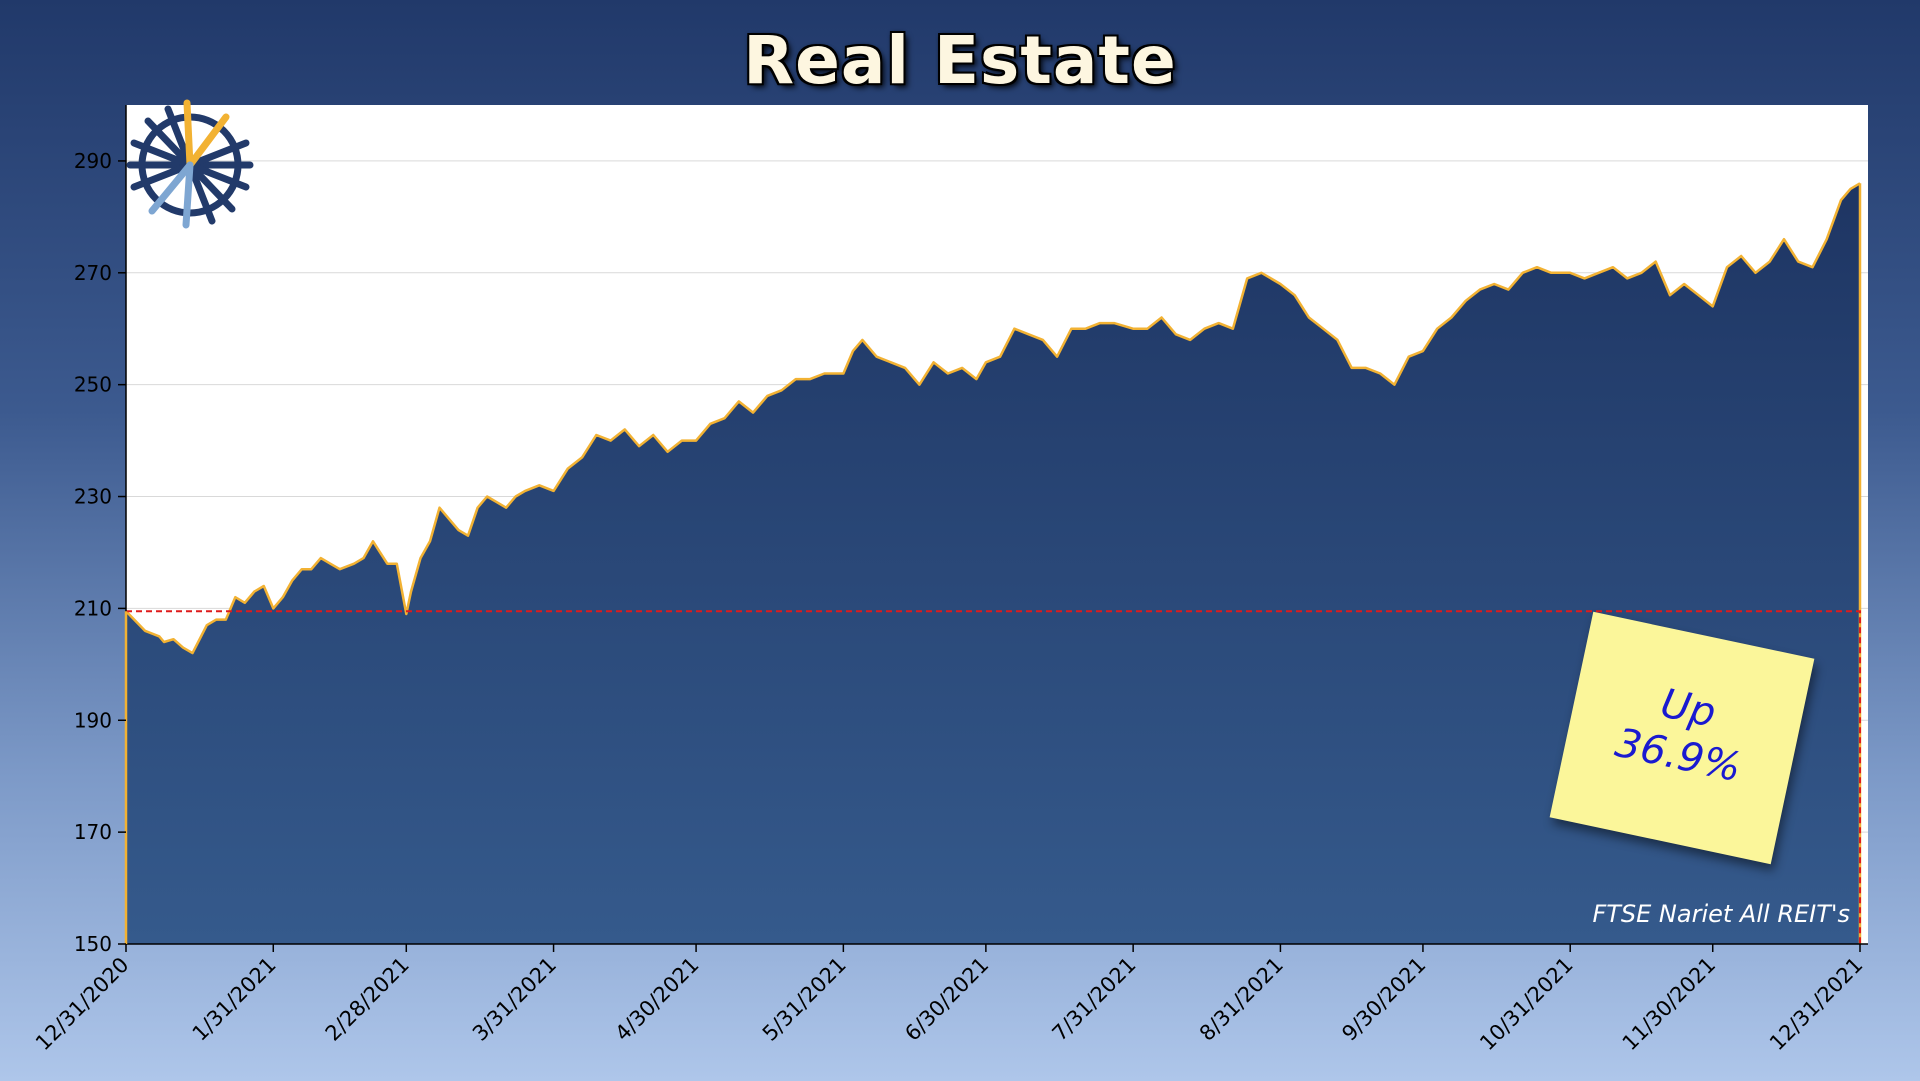  I want to click on x-tick-label: 7/31/2021, so click(1094, 999).